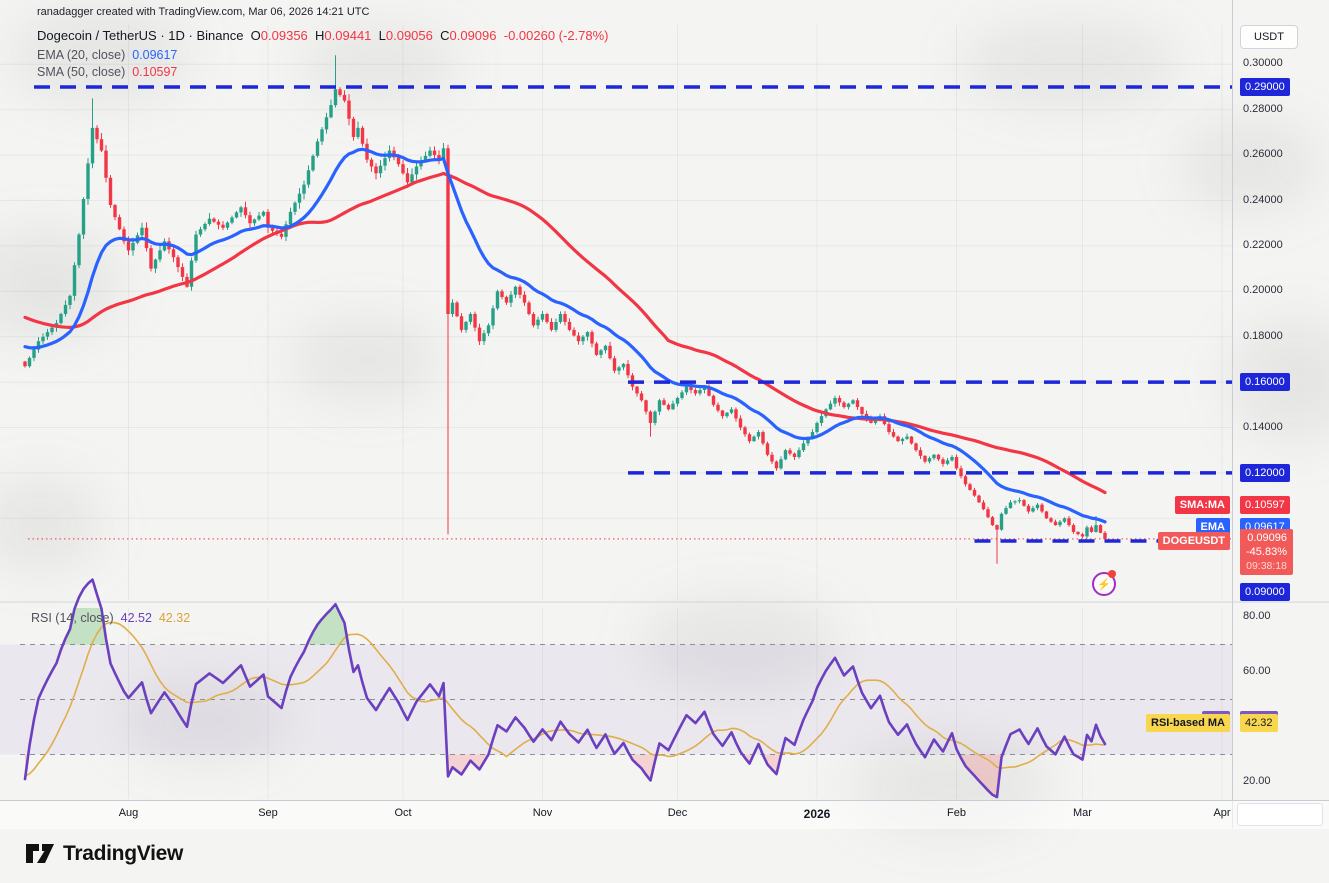  I want to click on bar-countdown: 09:38:18, so click(1266, 565).